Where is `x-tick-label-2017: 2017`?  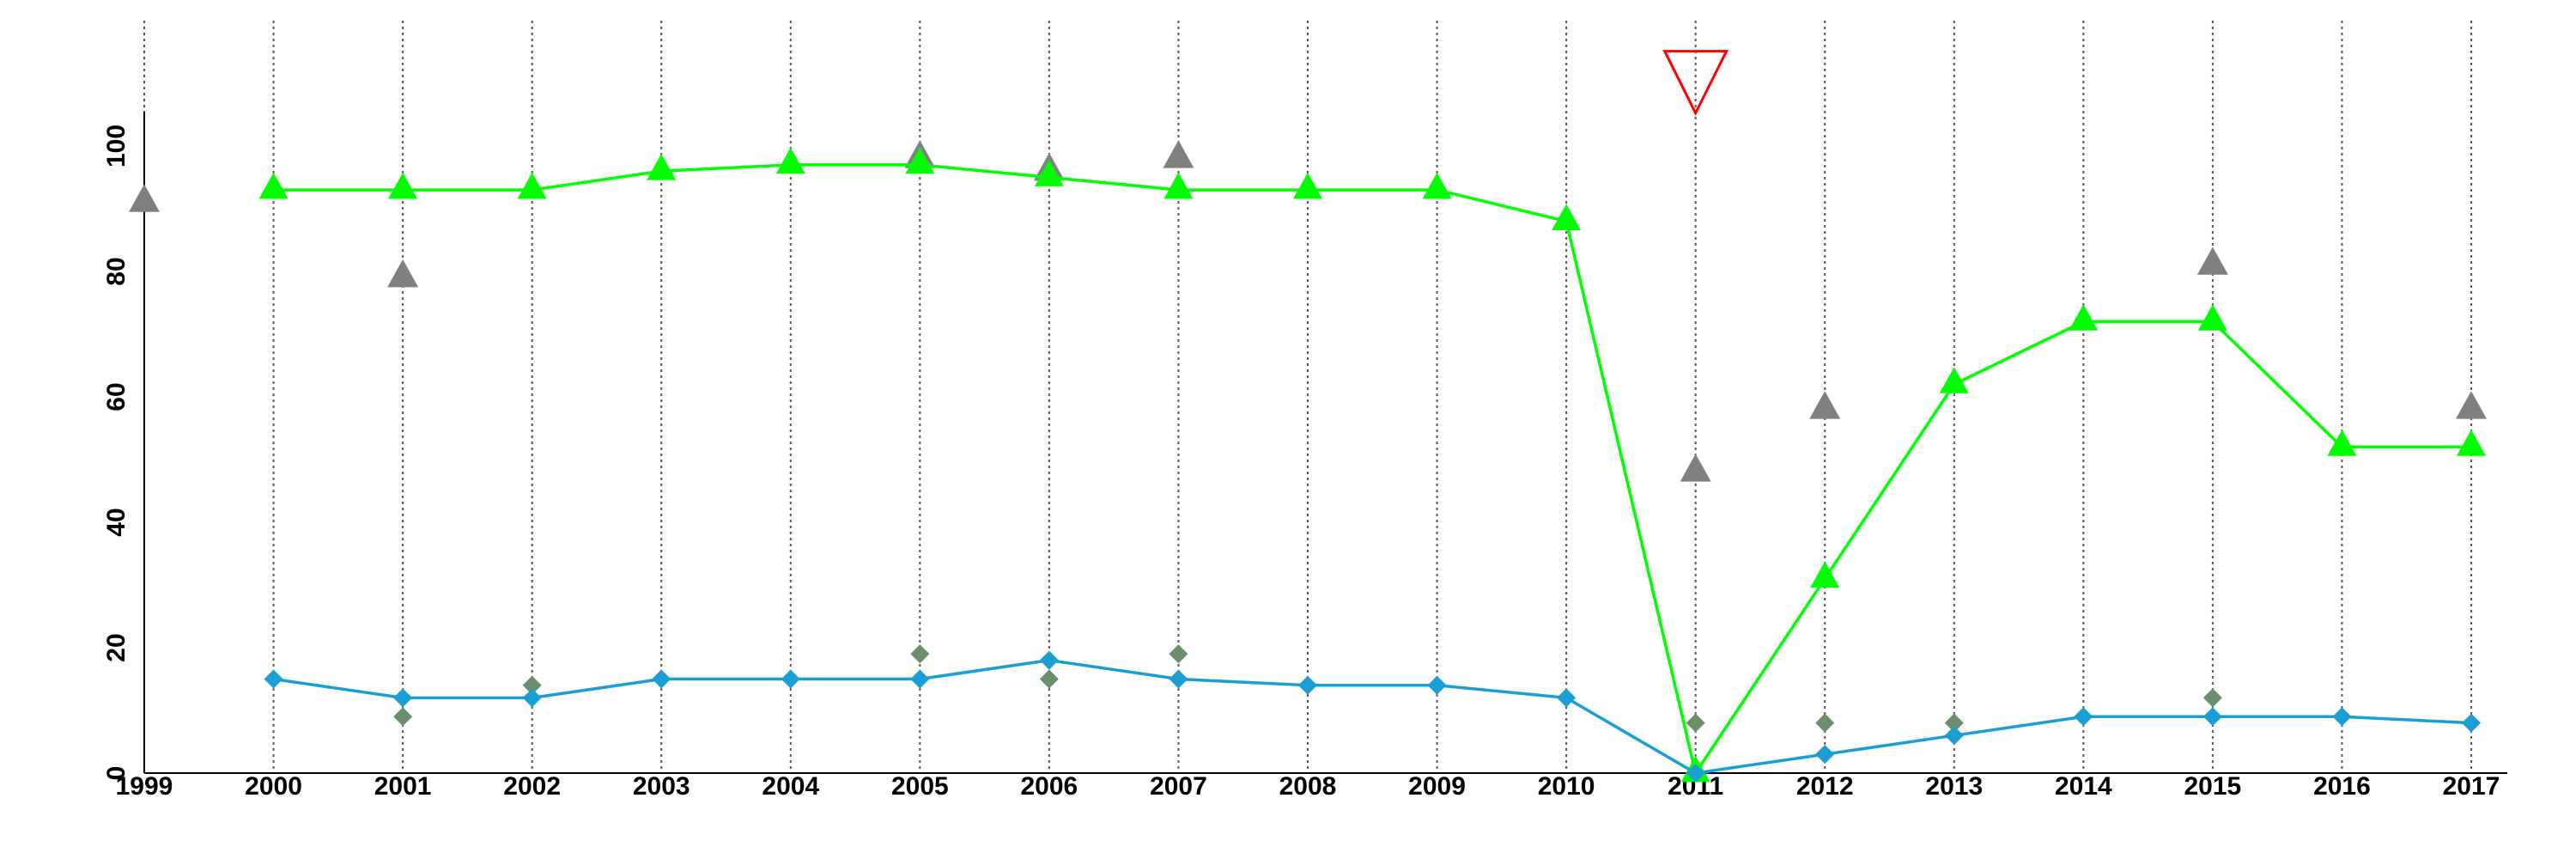 x-tick-label-2017: 2017 is located at coordinates (2471, 786).